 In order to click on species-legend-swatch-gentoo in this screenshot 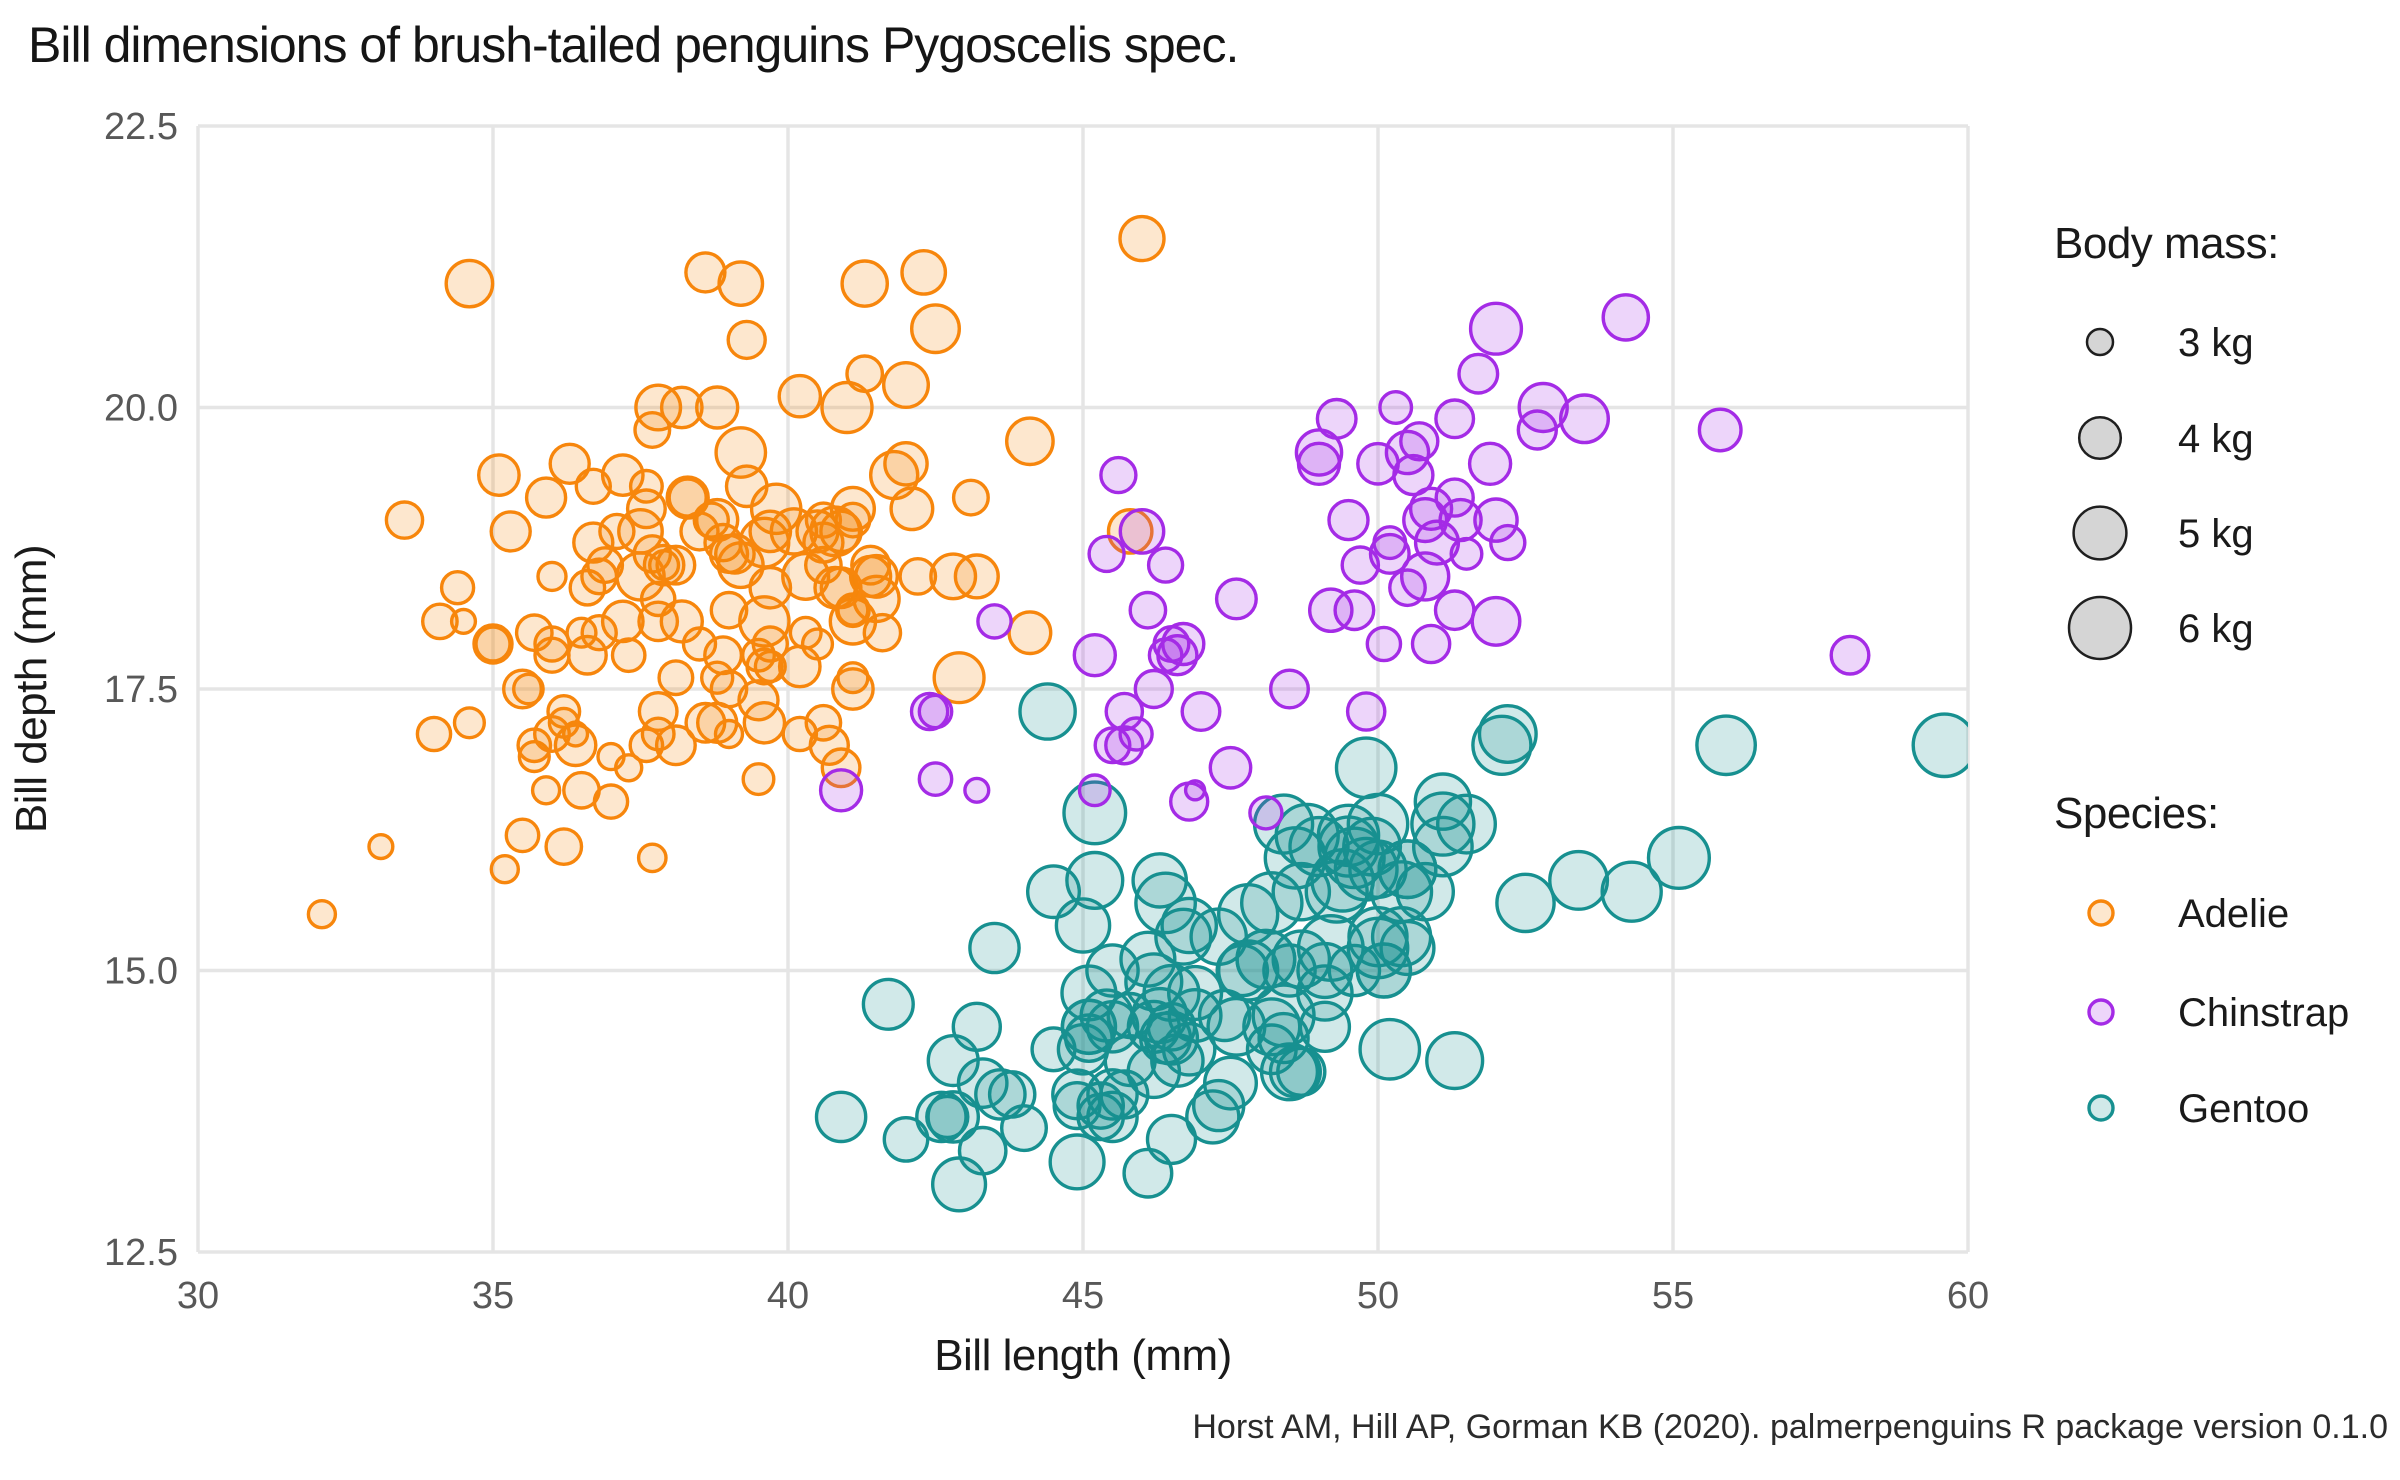, I will do `click(2101, 1108)`.